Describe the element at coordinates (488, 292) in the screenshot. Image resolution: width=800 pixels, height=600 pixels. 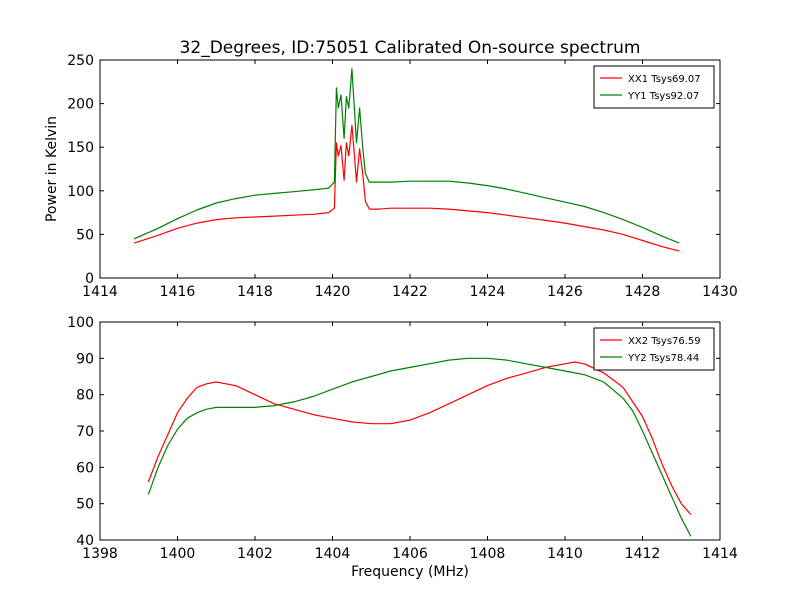
I see `x-tick-label-1424: 1424` at that location.